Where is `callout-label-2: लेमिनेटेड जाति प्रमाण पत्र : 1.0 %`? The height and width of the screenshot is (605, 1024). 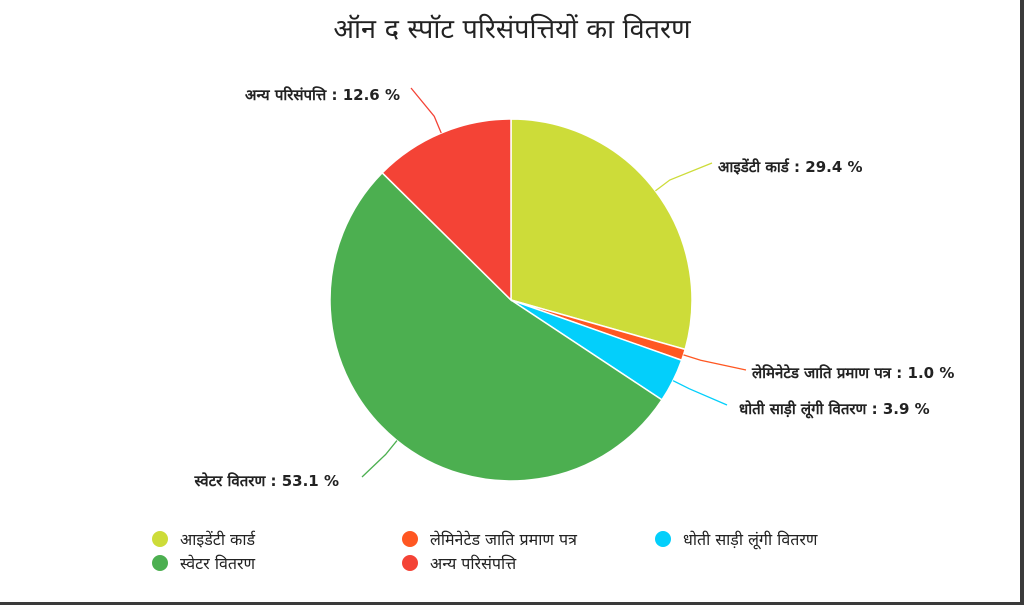
callout-label-2: लेमिनेटेड जाति प्रमाण पत्र : 1.0 % is located at coordinates (852, 373).